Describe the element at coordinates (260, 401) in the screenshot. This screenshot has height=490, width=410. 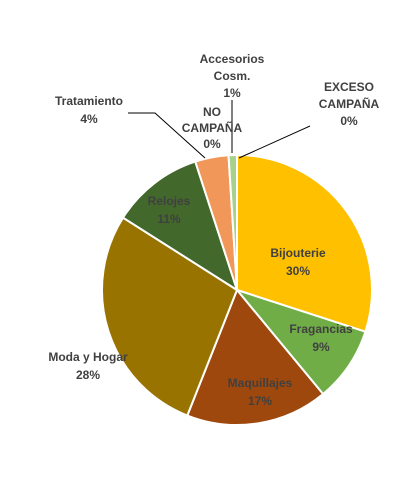
I see `slice-value-maquillajes: 17%` at that location.